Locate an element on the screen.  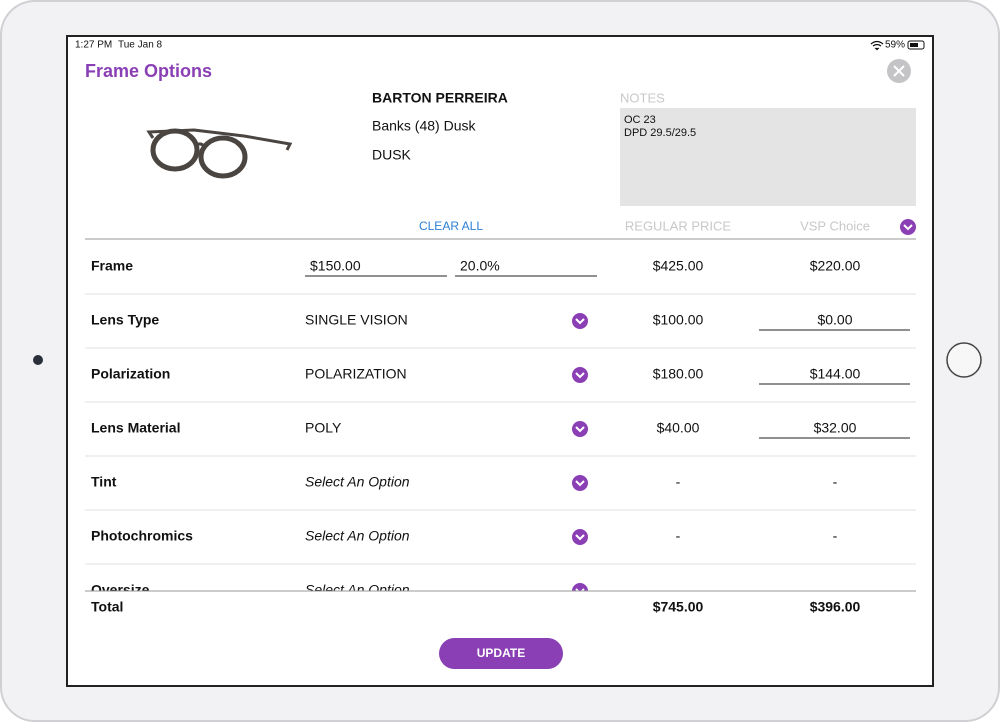
camera is located at coordinates (38, 360).